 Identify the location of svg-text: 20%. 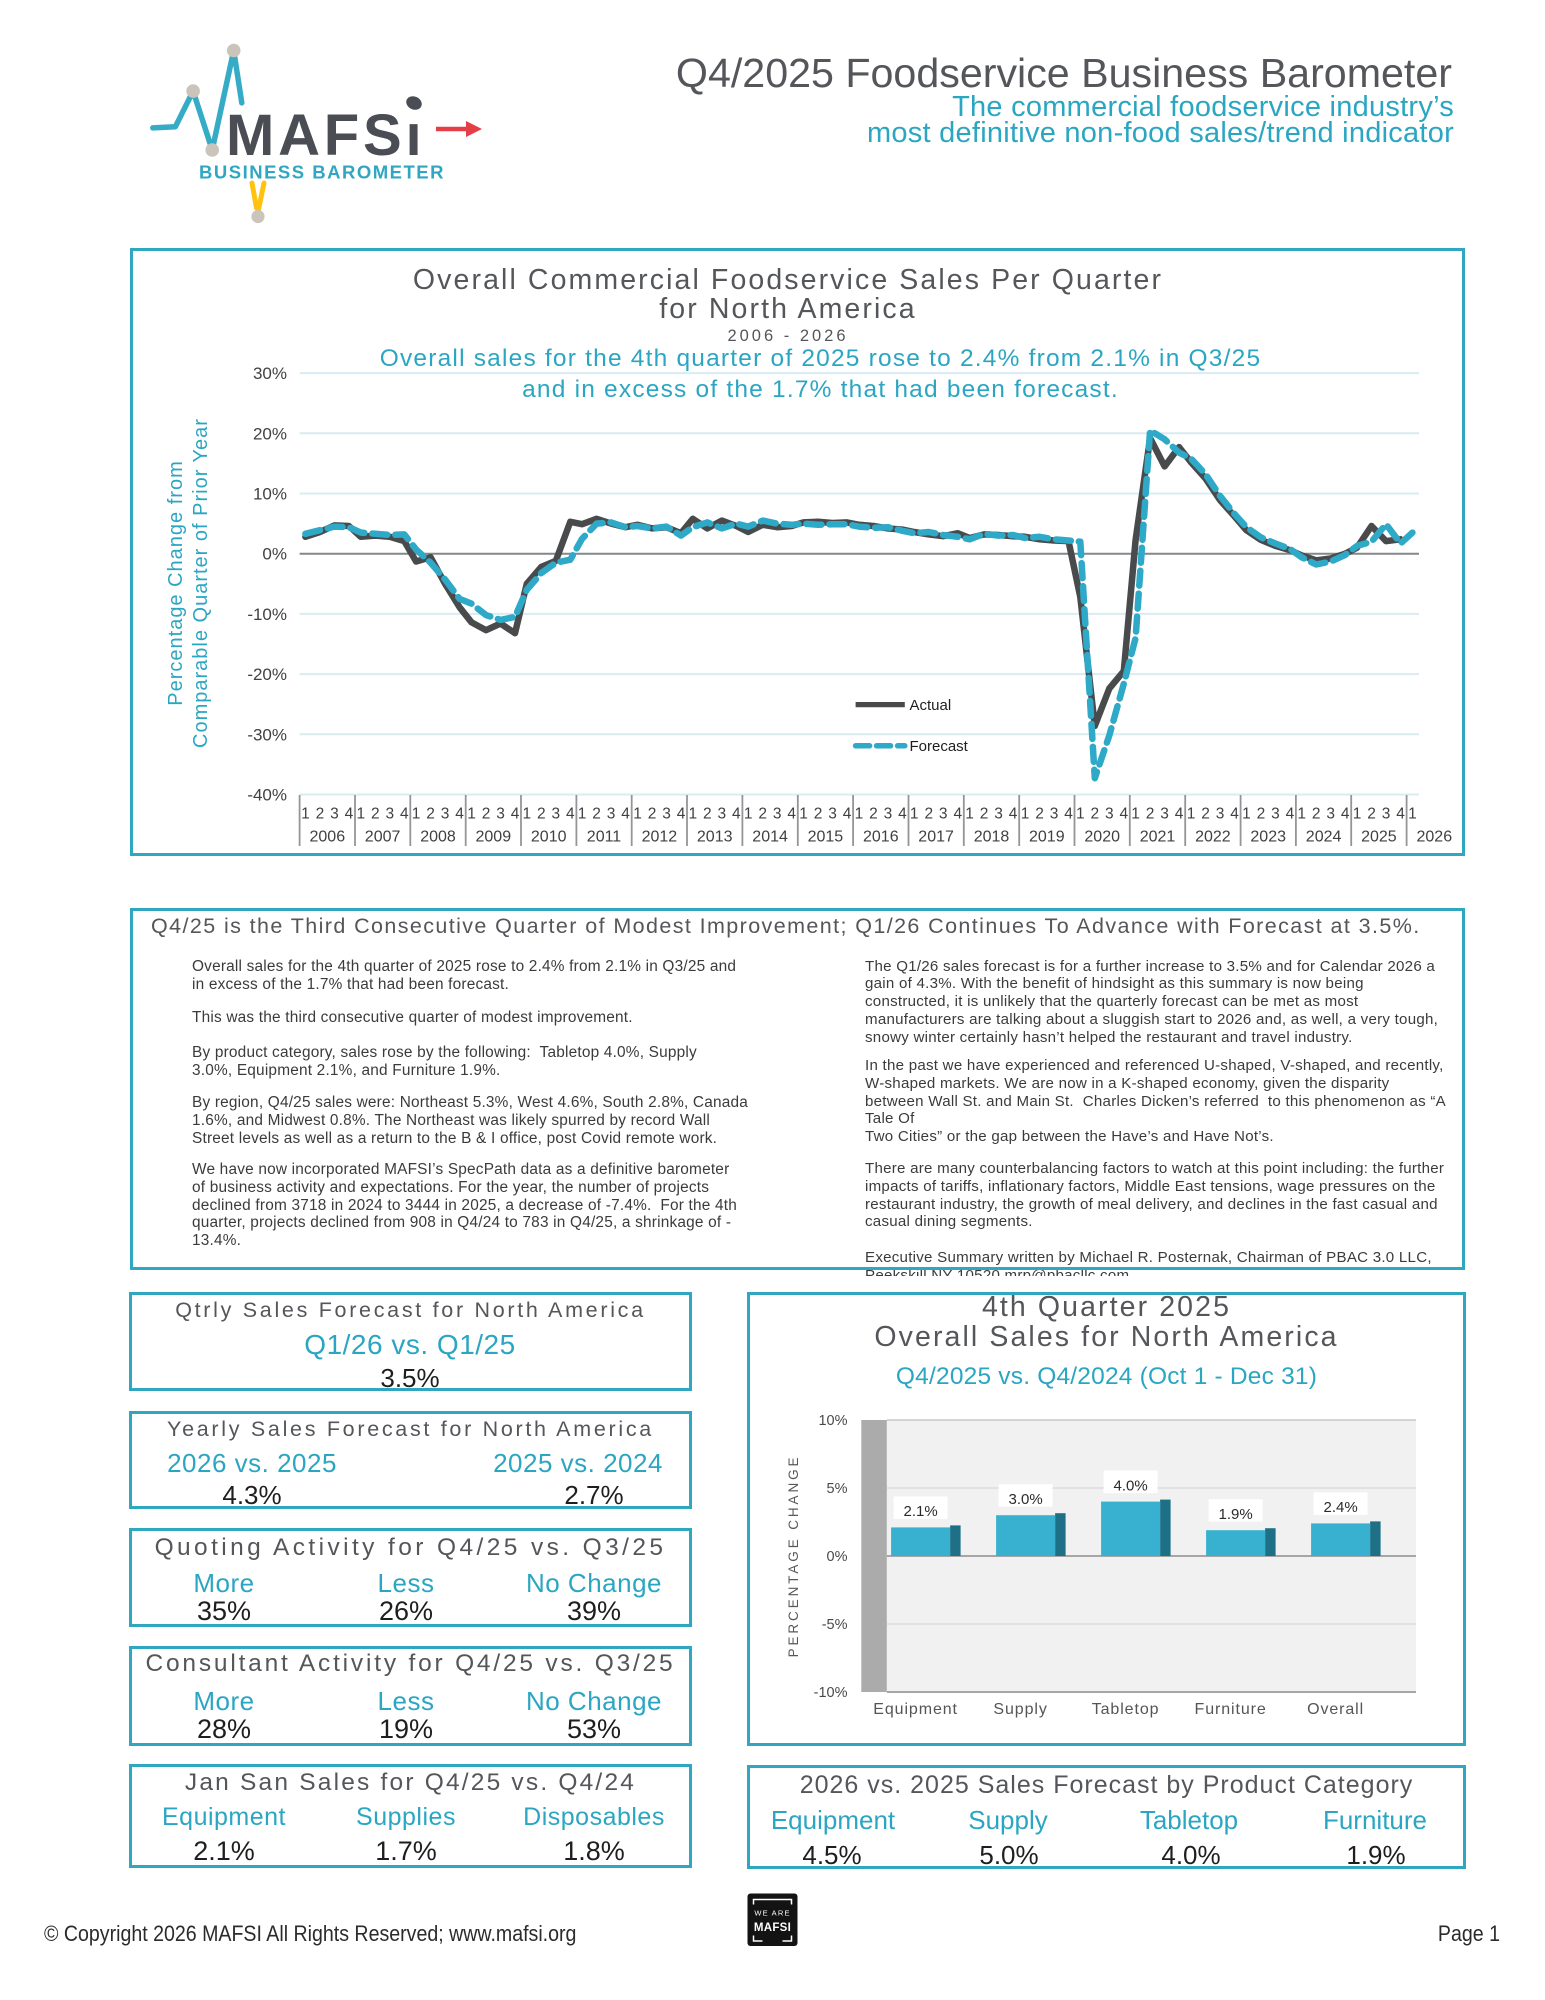
(270, 433).